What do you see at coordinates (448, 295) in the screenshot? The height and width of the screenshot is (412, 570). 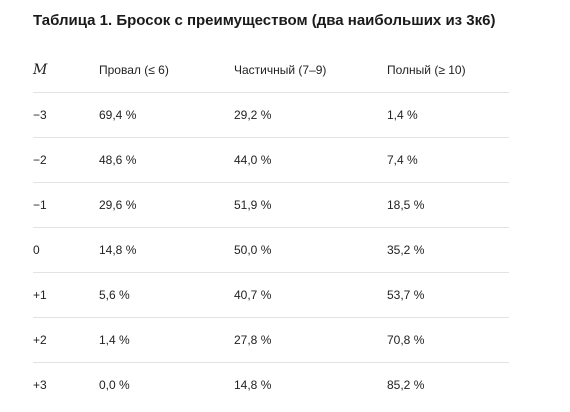 I see `cell-full: 53,7 %` at bounding box center [448, 295].